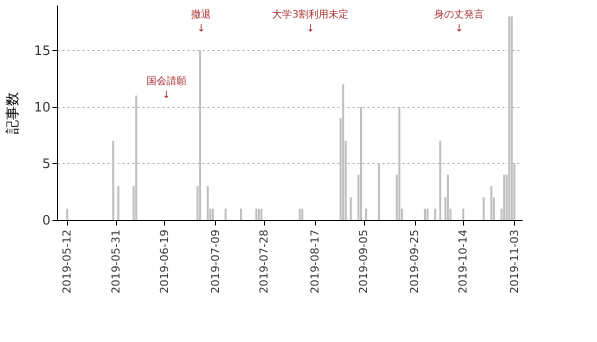 The width and height of the screenshot is (597, 342). What do you see at coordinates (42, 108) in the screenshot?
I see `y-tick-label: 10` at bounding box center [42, 108].